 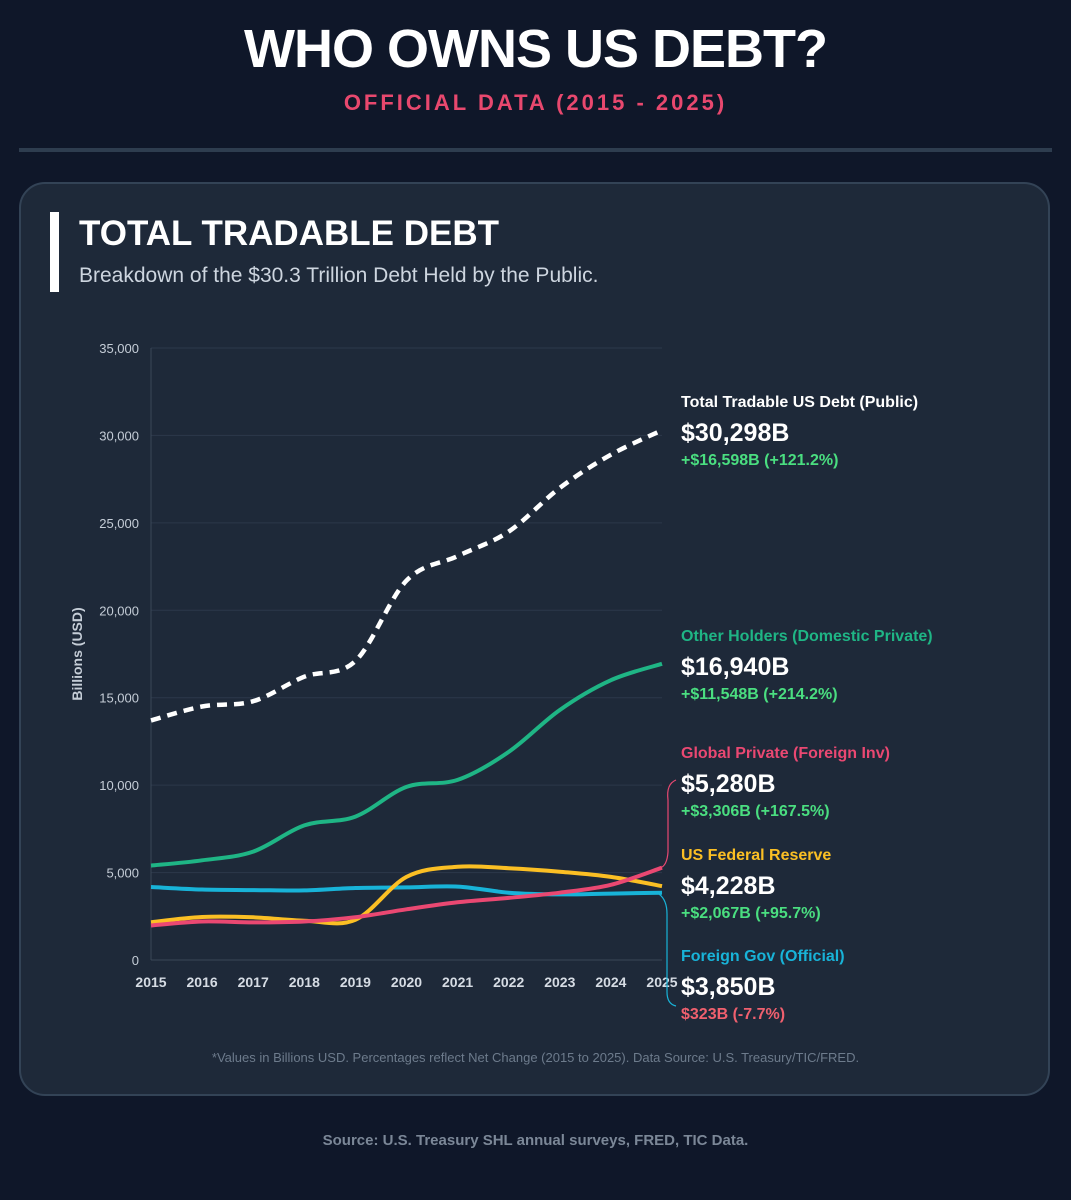 What do you see at coordinates (406, 764) in the screenshot?
I see `series-line-other-holders-domestic-private` at bounding box center [406, 764].